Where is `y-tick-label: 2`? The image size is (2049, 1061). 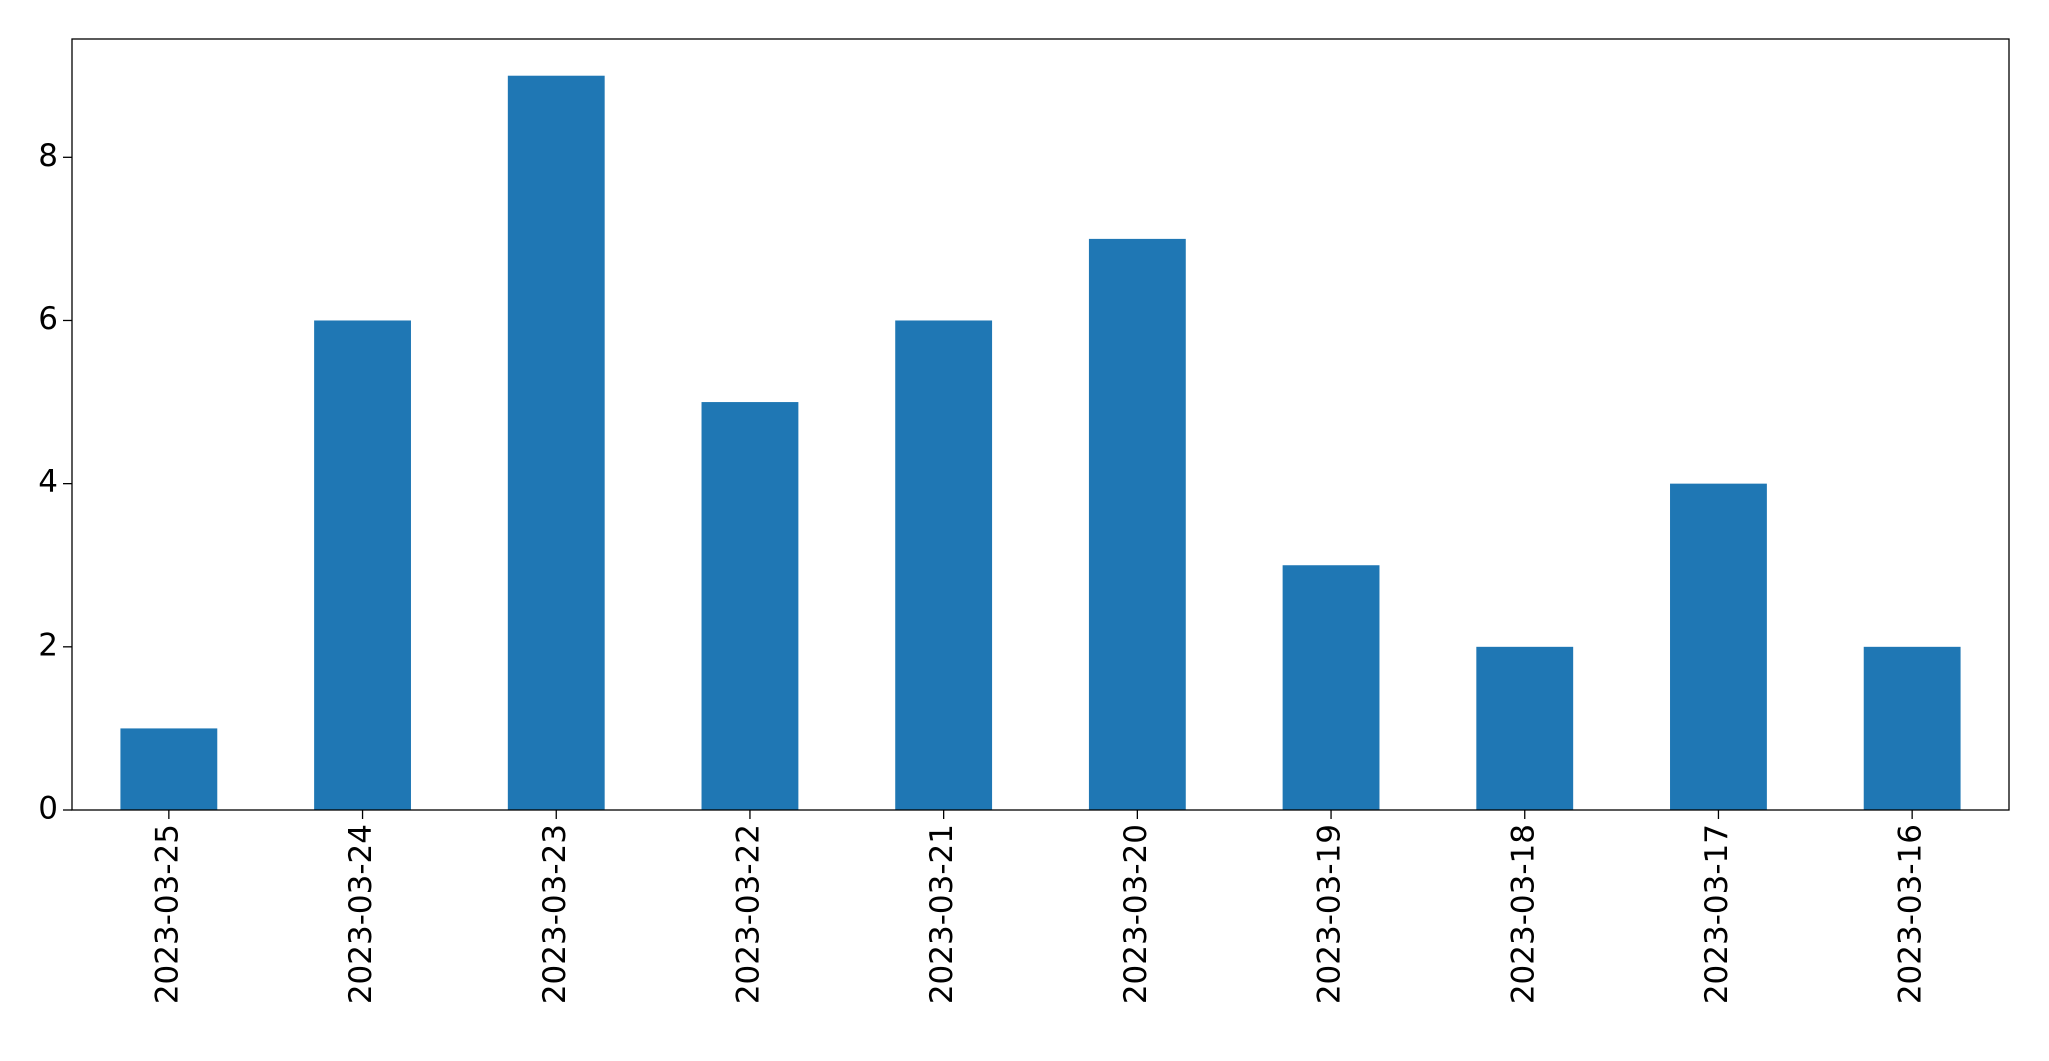
y-tick-label: 2 is located at coordinates (48, 645).